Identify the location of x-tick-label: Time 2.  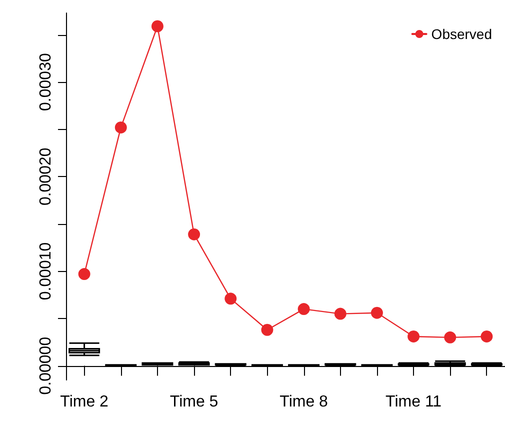
(84, 402).